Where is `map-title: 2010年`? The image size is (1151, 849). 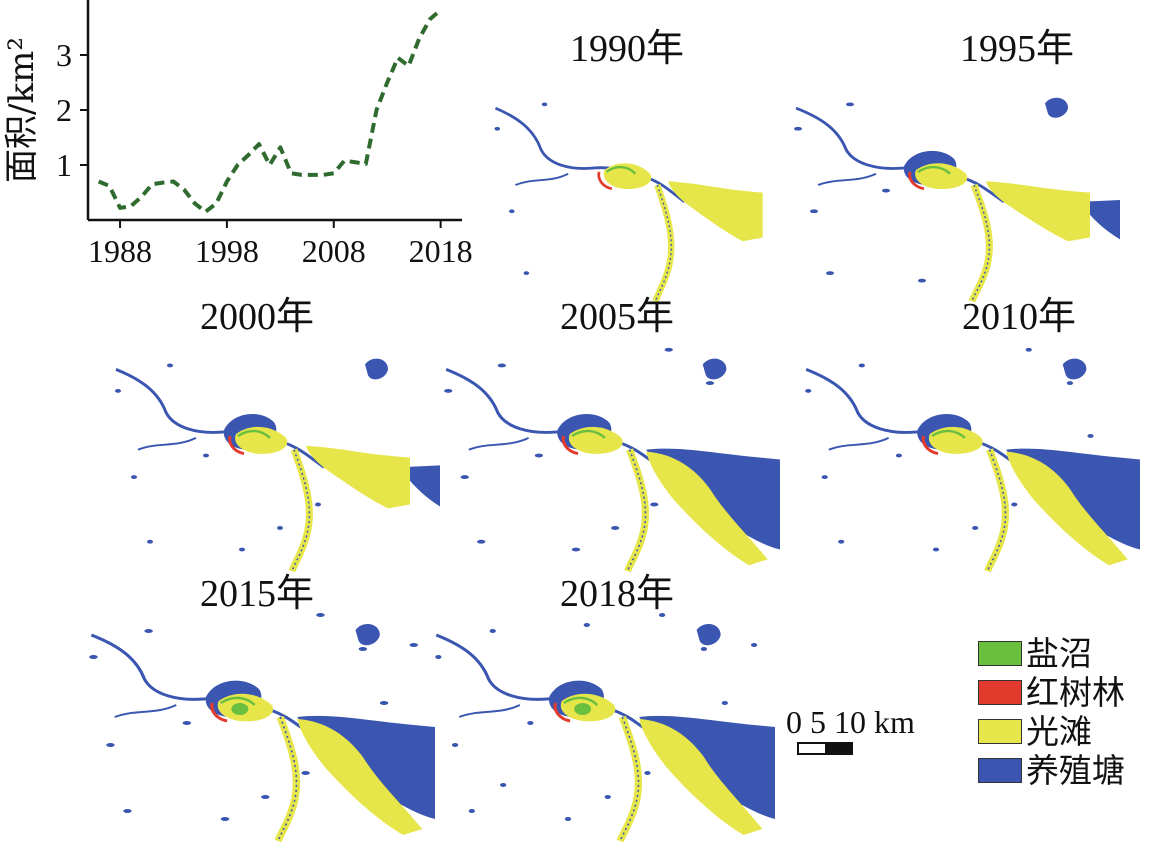 map-title: 2010年 is located at coordinates (1019, 317).